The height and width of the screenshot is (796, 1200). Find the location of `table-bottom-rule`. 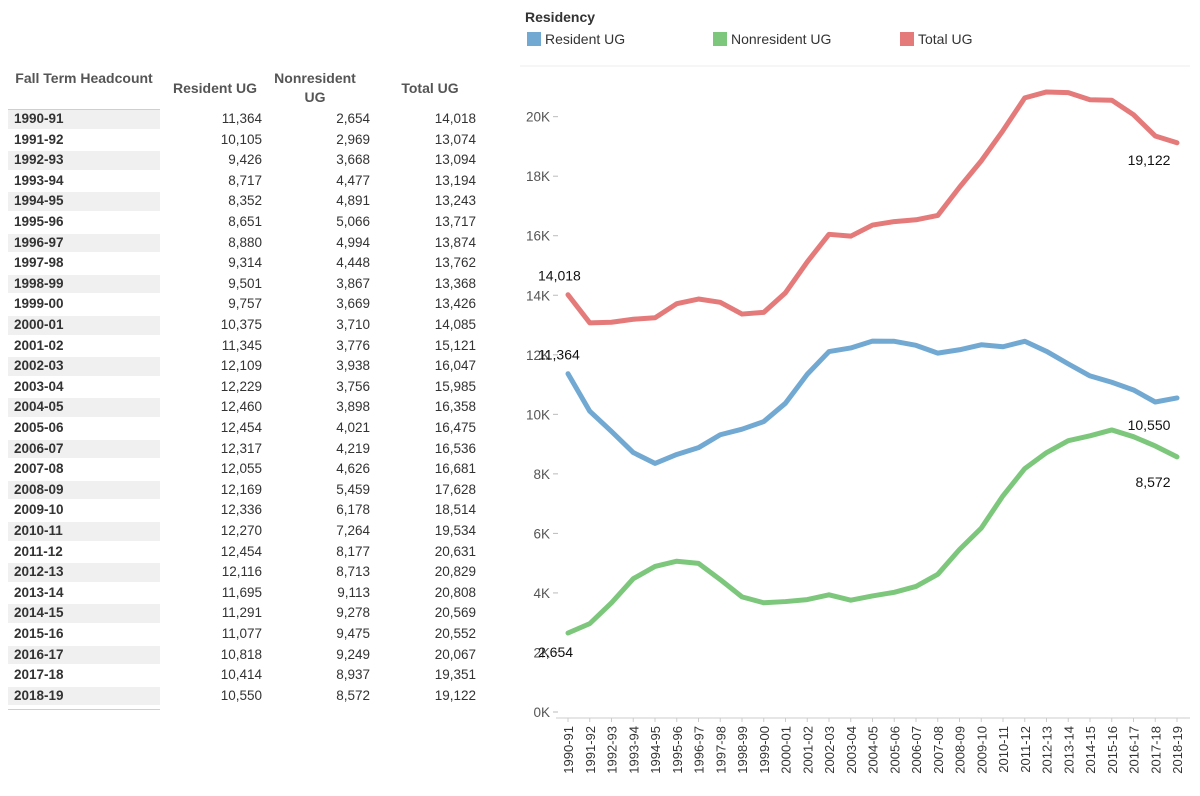

table-bottom-rule is located at coordinates (84, 709).